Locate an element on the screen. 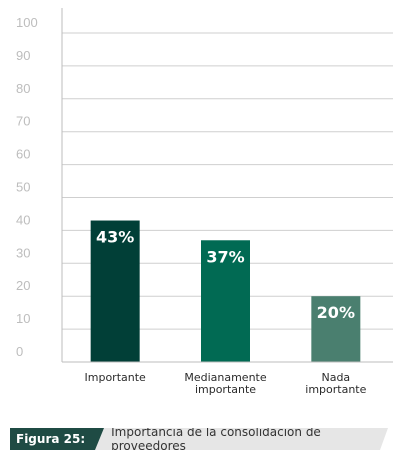  bar-value-label: 43% is located at coordinates (115, 237).